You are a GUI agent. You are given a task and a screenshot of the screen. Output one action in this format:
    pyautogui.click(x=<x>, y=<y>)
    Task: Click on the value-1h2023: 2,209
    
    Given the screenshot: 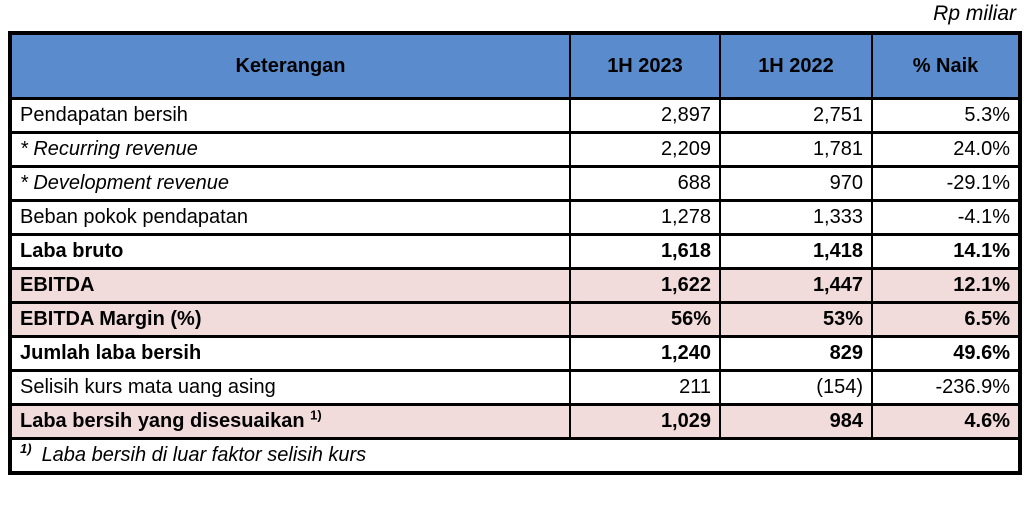 What is the action you would take?
    pyautogui.click(x=645, y=149)
    